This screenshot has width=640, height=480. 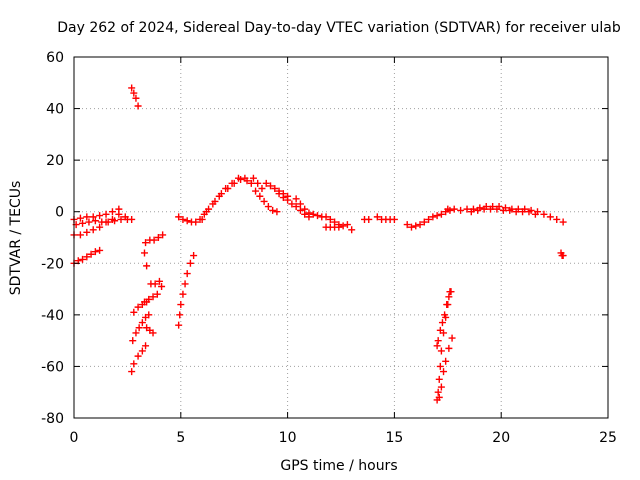 I want to click on x-tick-label: 25, so click(x=608, y=438).